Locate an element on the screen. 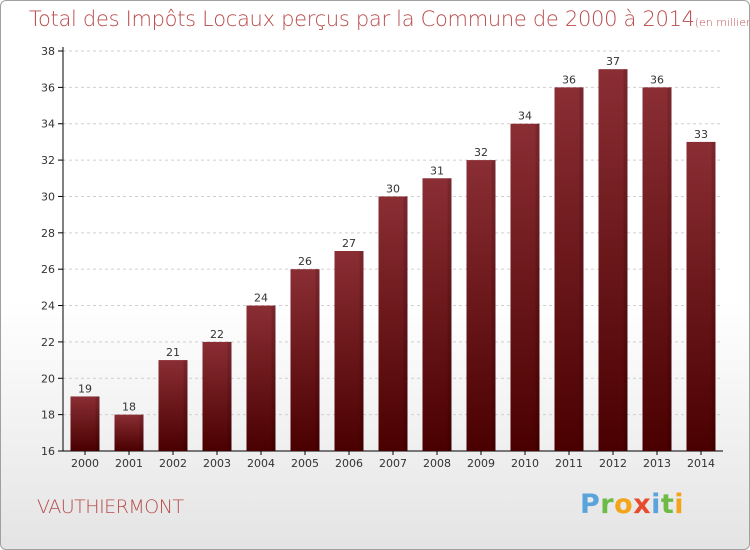  x-tick-label: 2013 is located at coordinates (657, 463).